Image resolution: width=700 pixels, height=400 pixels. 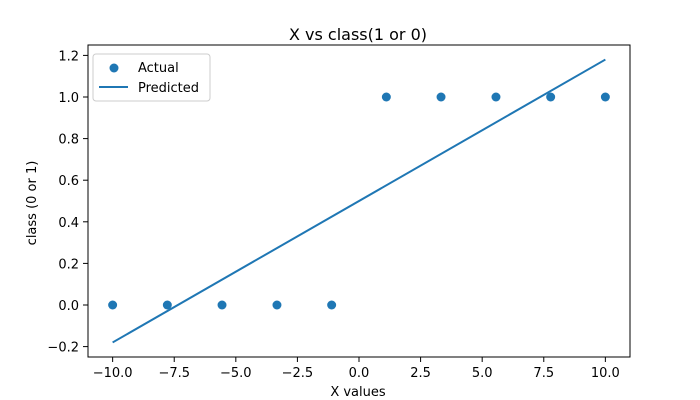 I want to click on y-tick-label: 0.0, so click(x=68, y=306).